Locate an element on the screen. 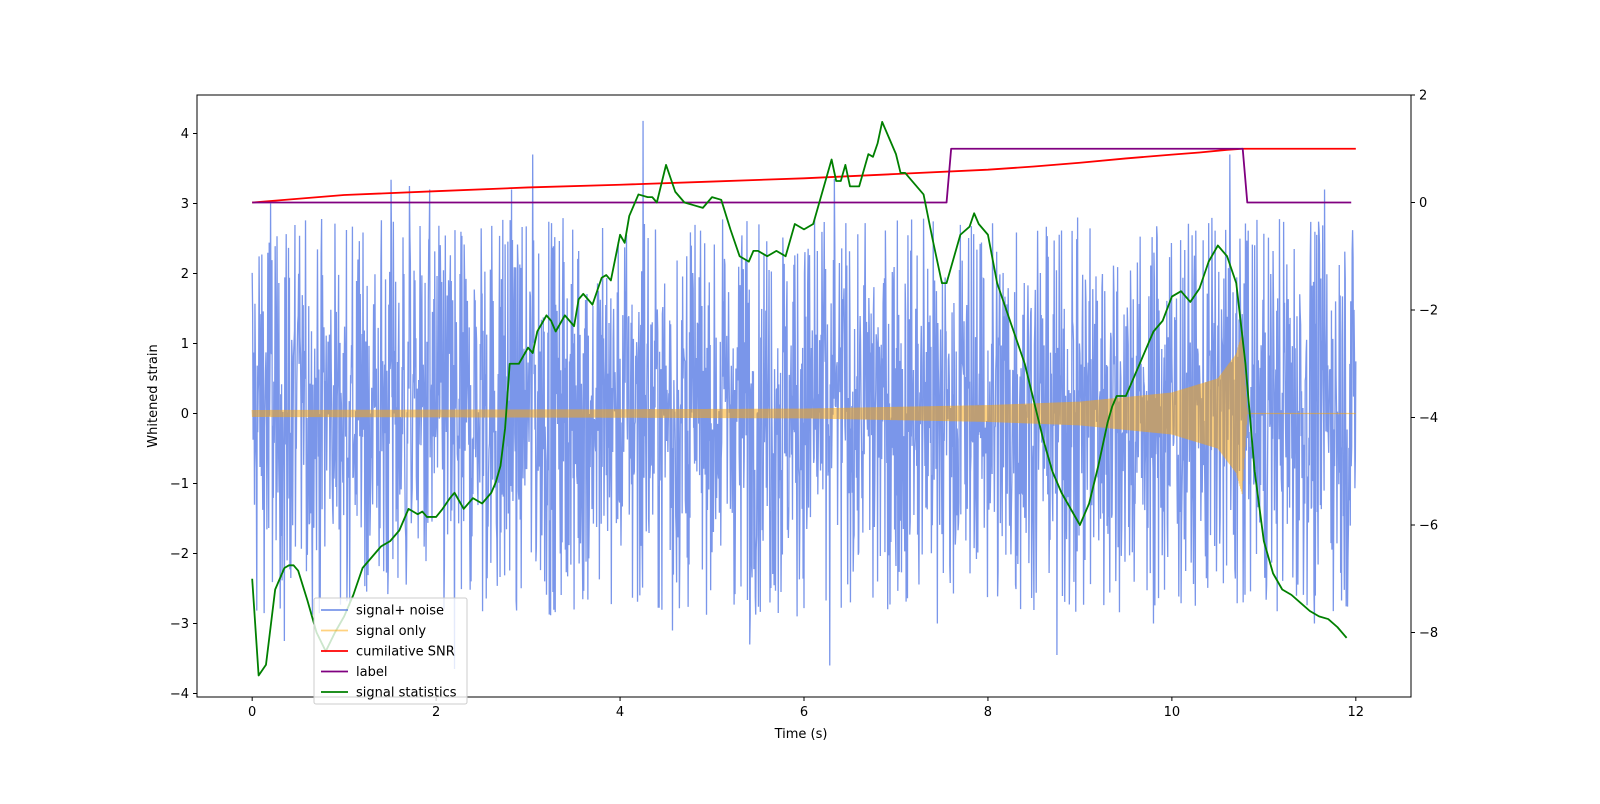 Image resolution: width=1600 pixels, height=804 pixels. x-tick-label: 12 is located at coordinates (1356, 712).